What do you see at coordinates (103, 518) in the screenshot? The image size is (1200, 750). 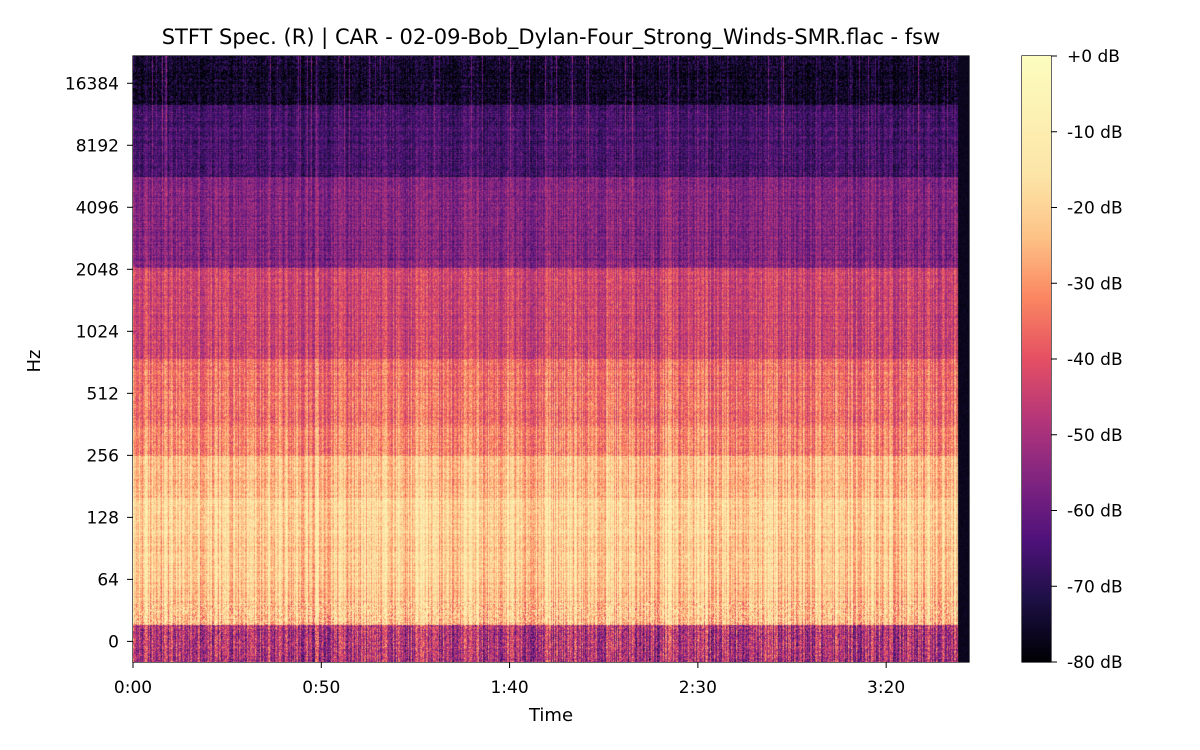 I see `y-tick-label: 128` at bounding box center [103, 518].